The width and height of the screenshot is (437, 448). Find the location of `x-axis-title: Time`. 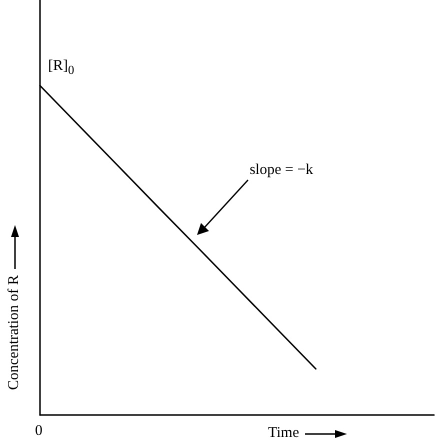

x-axis-title: Time is located at coordinates (284, 433).